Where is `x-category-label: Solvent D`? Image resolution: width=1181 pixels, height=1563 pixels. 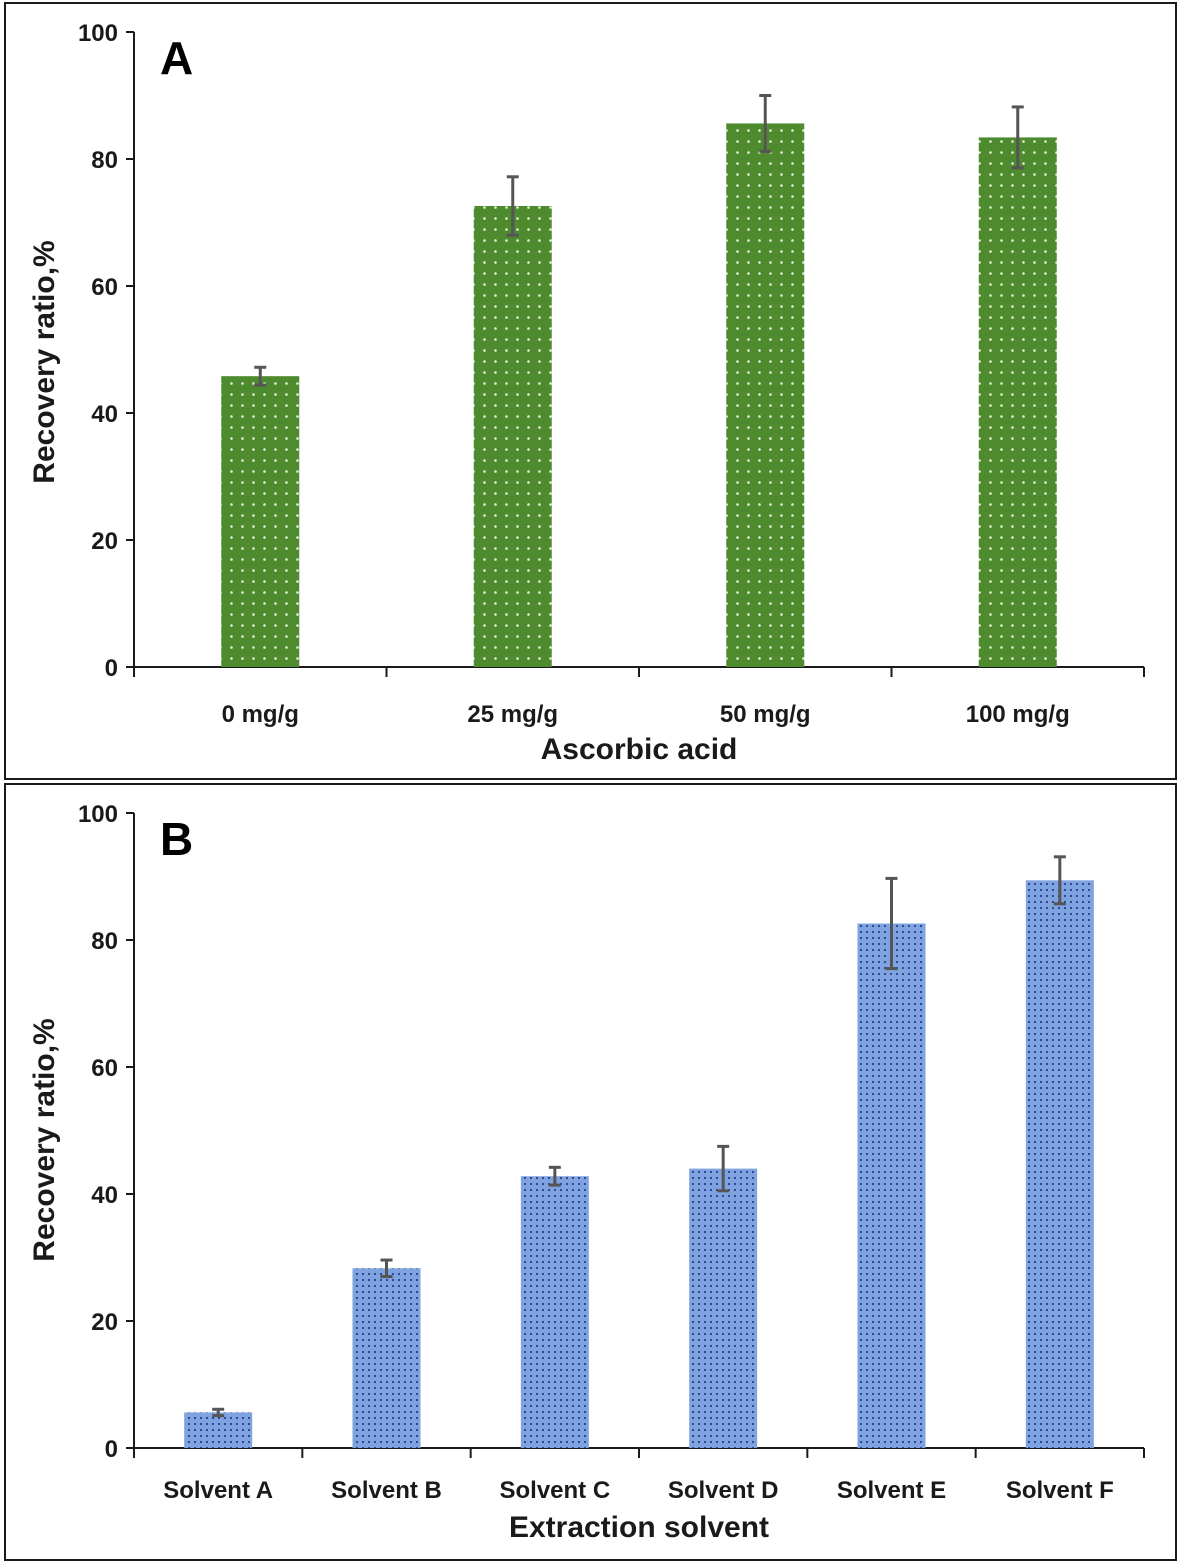 x-category-label: Solvent D is located at coordinates (723, 1490).